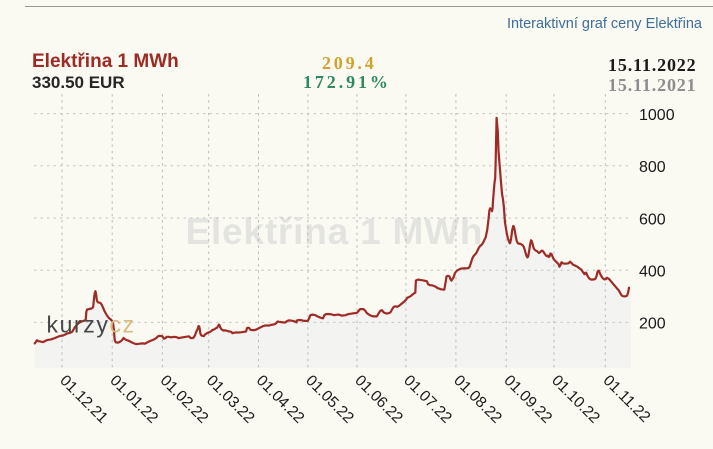 The image size is (713, 449). What do you see at coordinates (657, 115) in the screenshot?
I see `svg-text: 1000` at bounding box center [657, 115].